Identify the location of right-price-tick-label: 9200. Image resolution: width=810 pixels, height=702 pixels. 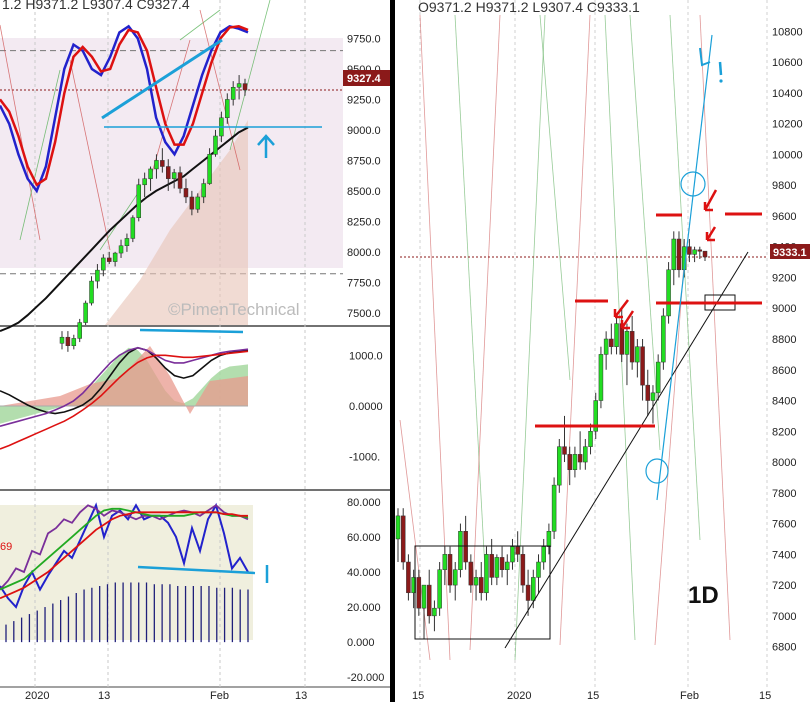
(784, 278).